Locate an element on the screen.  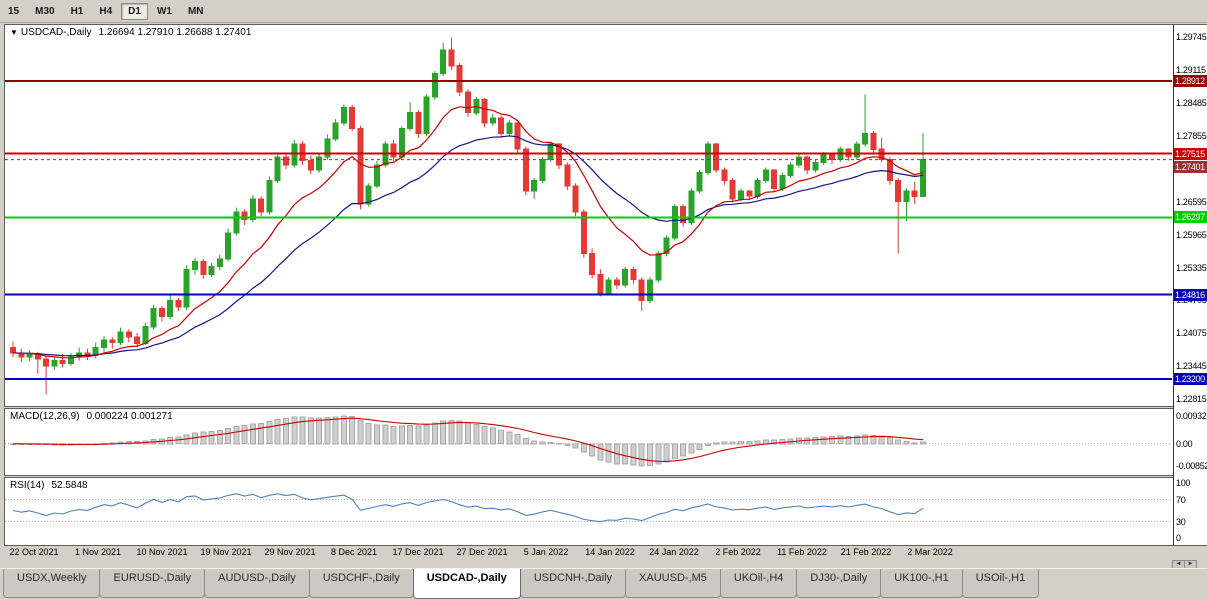
timeframe-button-d1: D1 is located at coordinates (134, 11).